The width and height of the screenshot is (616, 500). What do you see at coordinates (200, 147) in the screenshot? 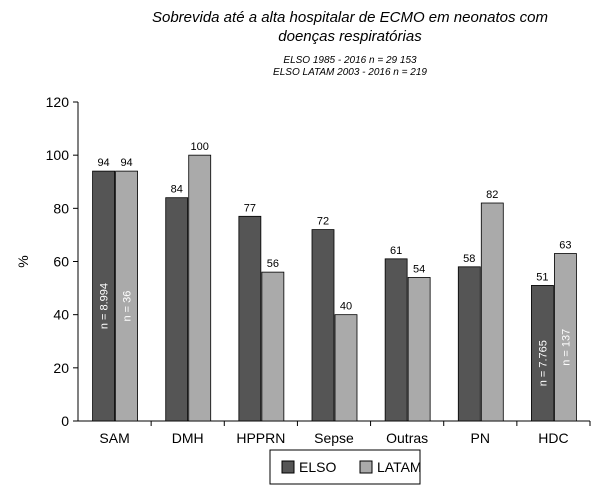
I see `value-label: 100` at bounding box center [200, 147].